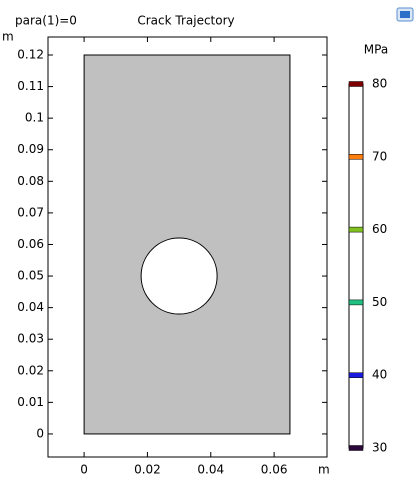 This screenshot has width=420, height=480. What do you see at coordinates (84, 470) in the screenshot?
I see `x-tick-label: 0` at bounding box center [84, 470].